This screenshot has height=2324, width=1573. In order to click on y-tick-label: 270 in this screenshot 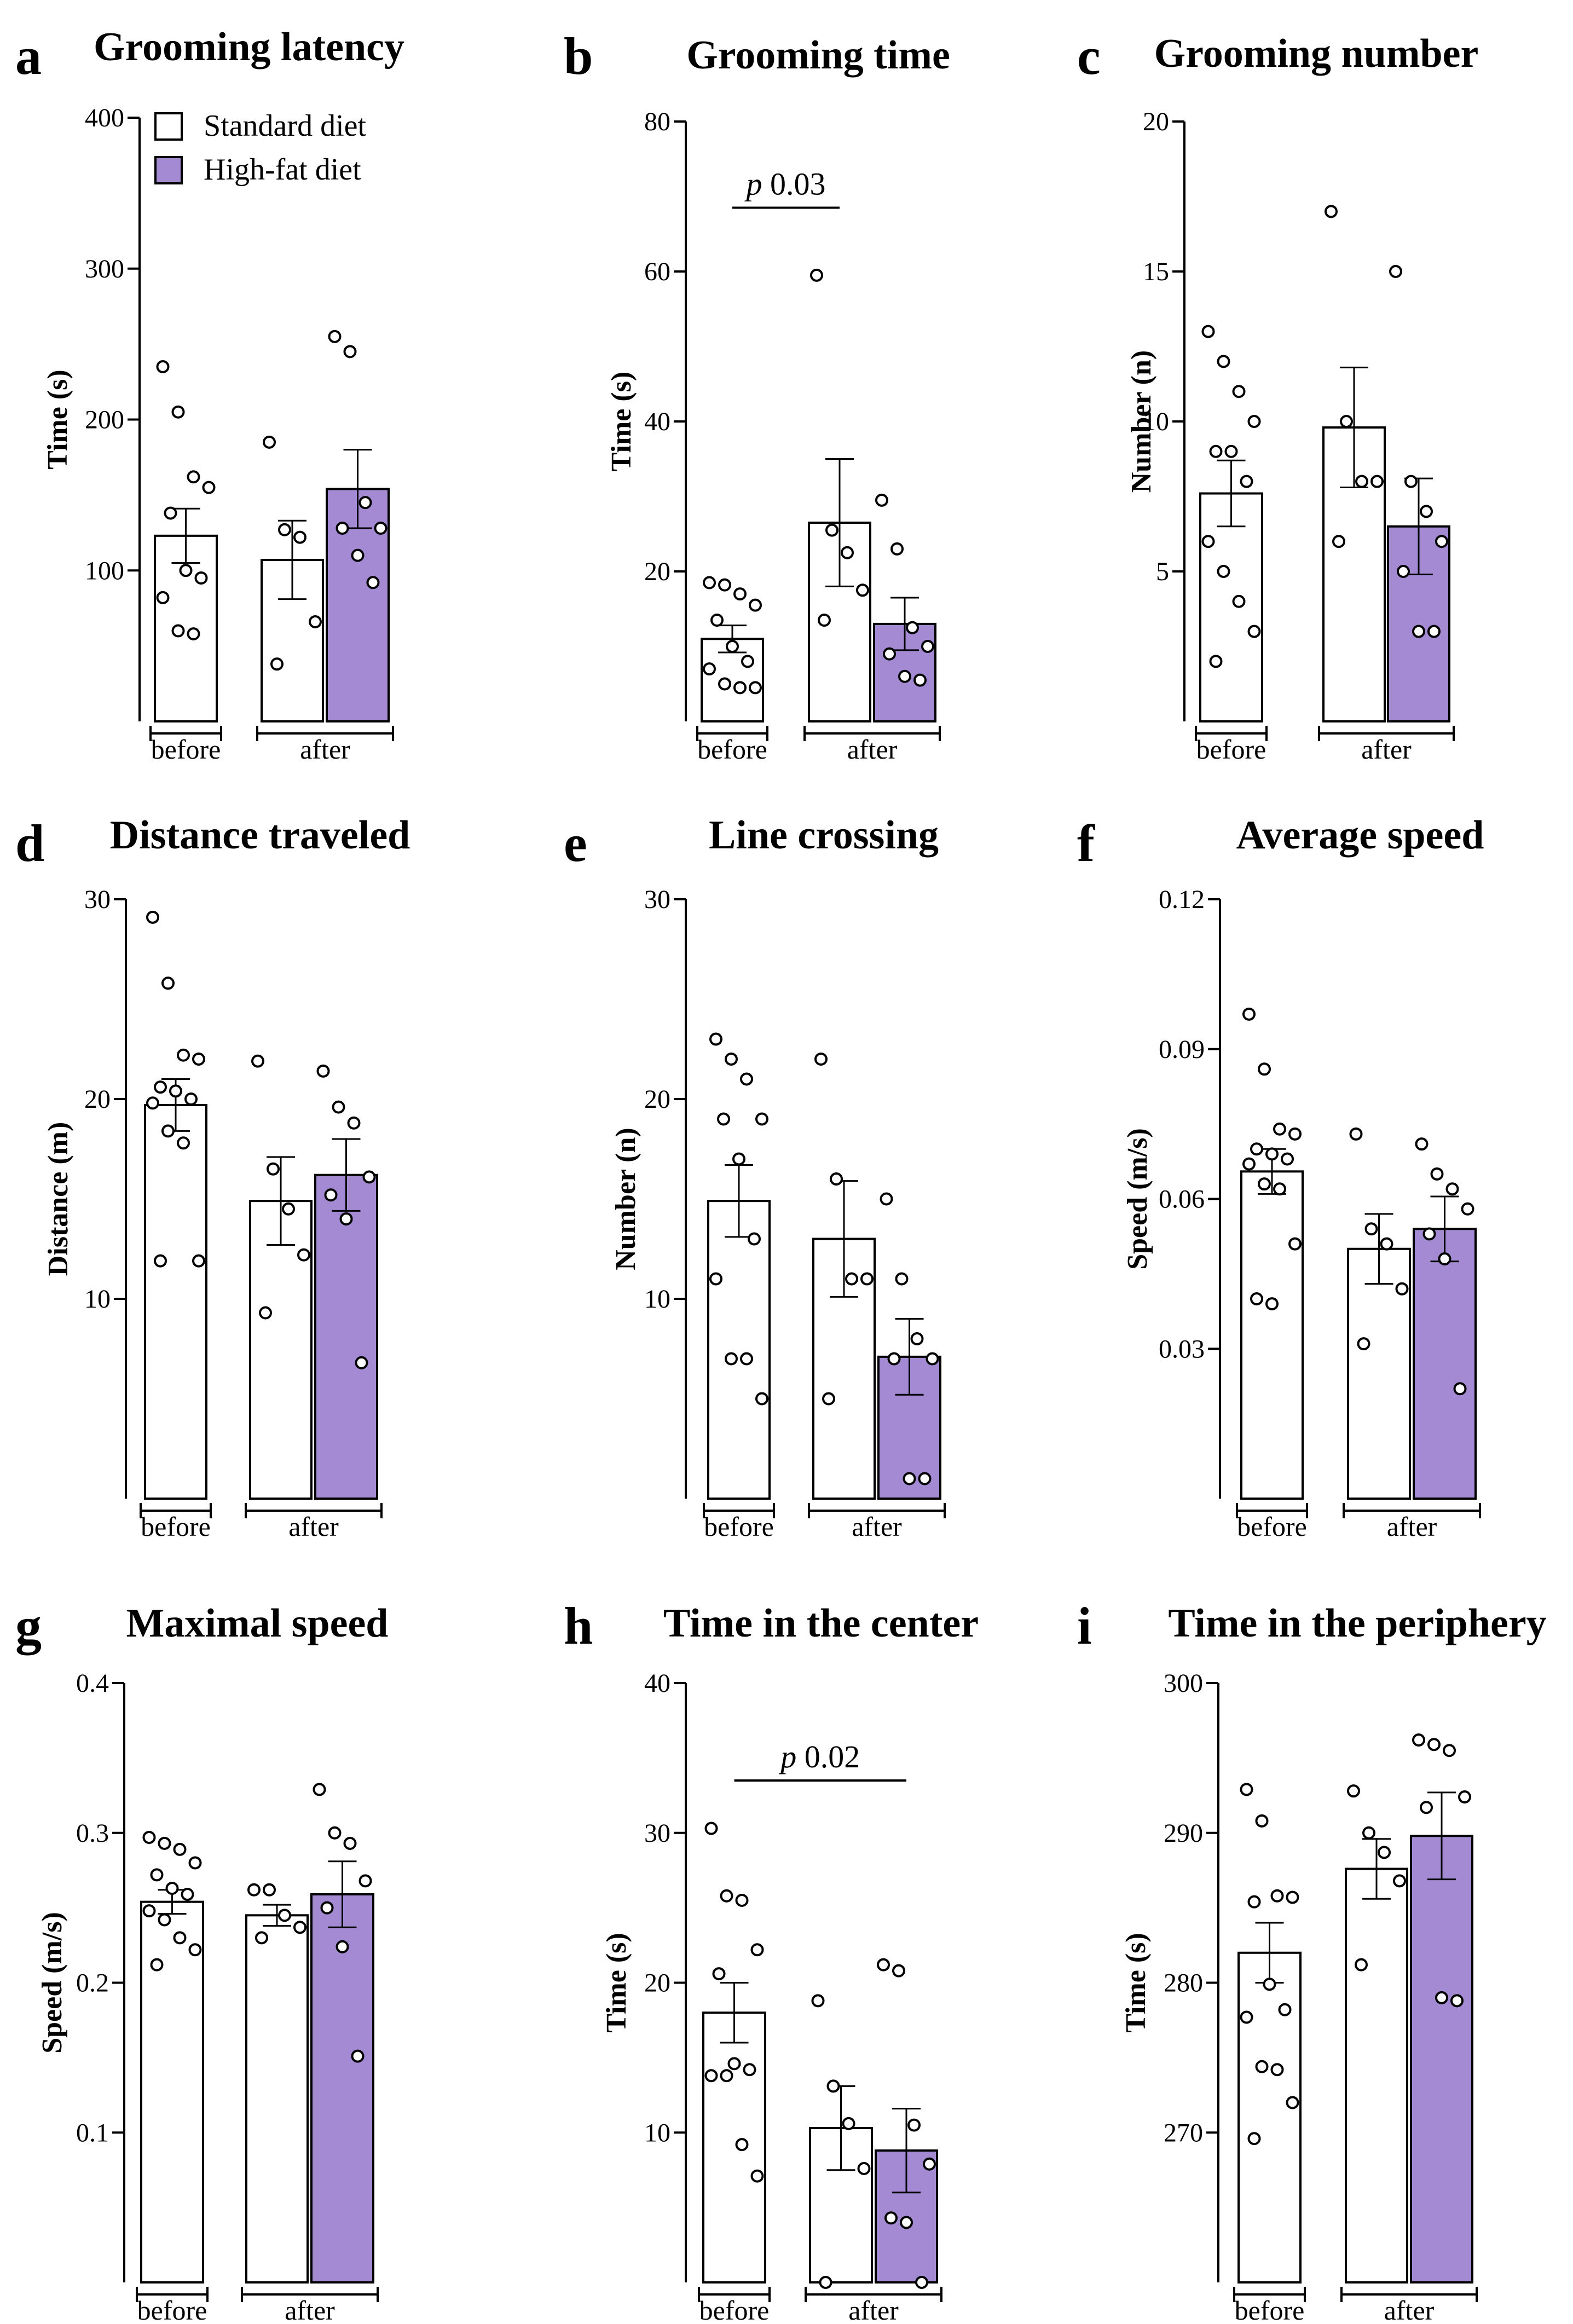, I will do `click(1183, 2132)`.